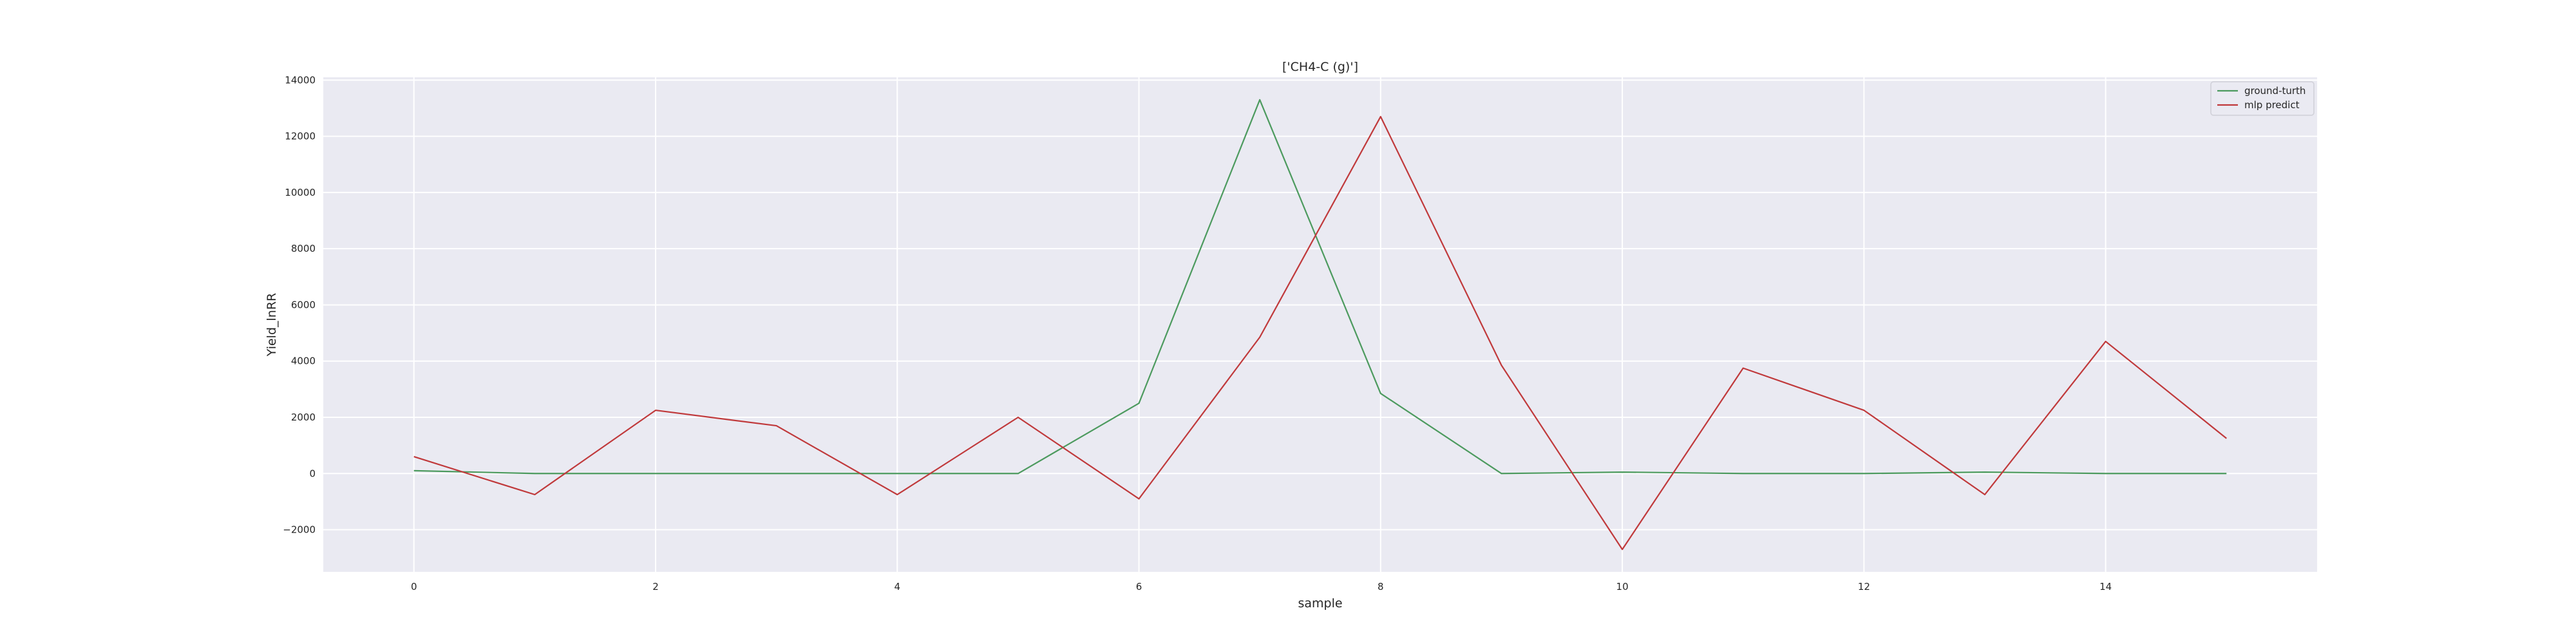 Image resolution: width=2576 pixels, height=644 pixels. What do you see at coordinates (1139, 587) in the screenshot?
I see `x-tick-label: 6` at bounding box center [1139, 587].